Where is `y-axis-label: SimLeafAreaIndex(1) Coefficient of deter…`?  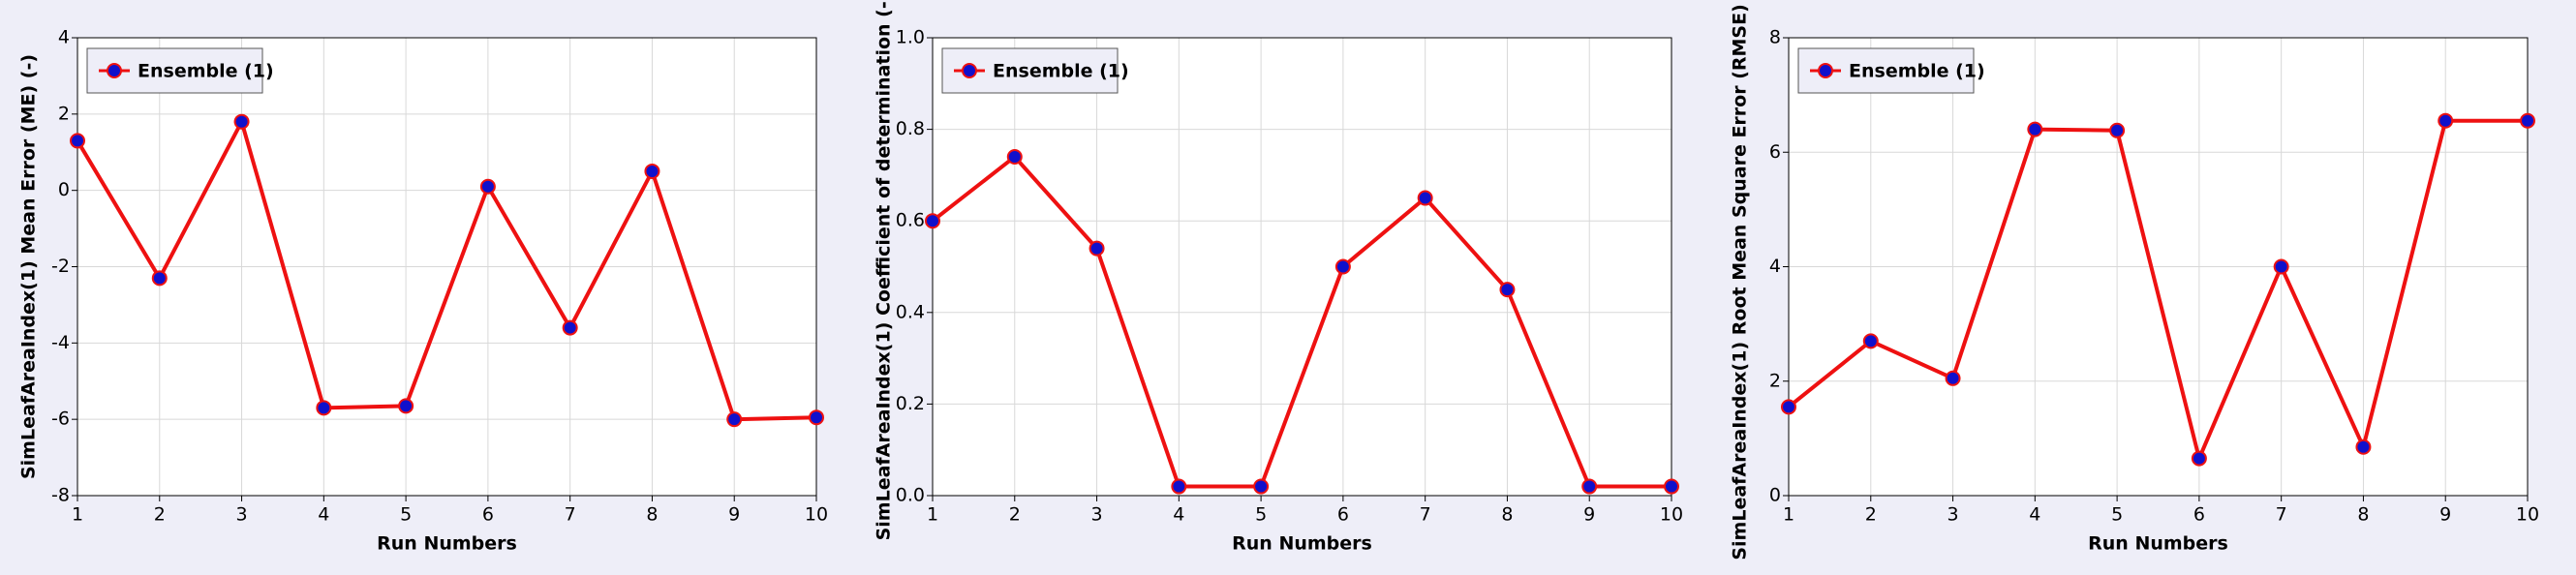
y-axis-label: SimLeafAreaIndex(1) Coefficient of deter… is located at coordinates (884, 270).